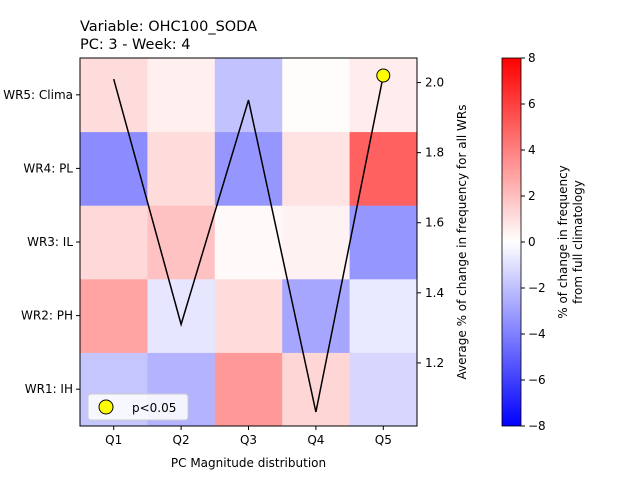 The height and width of the screenshot is (480, 640). I want to click on significance-marker, so click(383, 75).